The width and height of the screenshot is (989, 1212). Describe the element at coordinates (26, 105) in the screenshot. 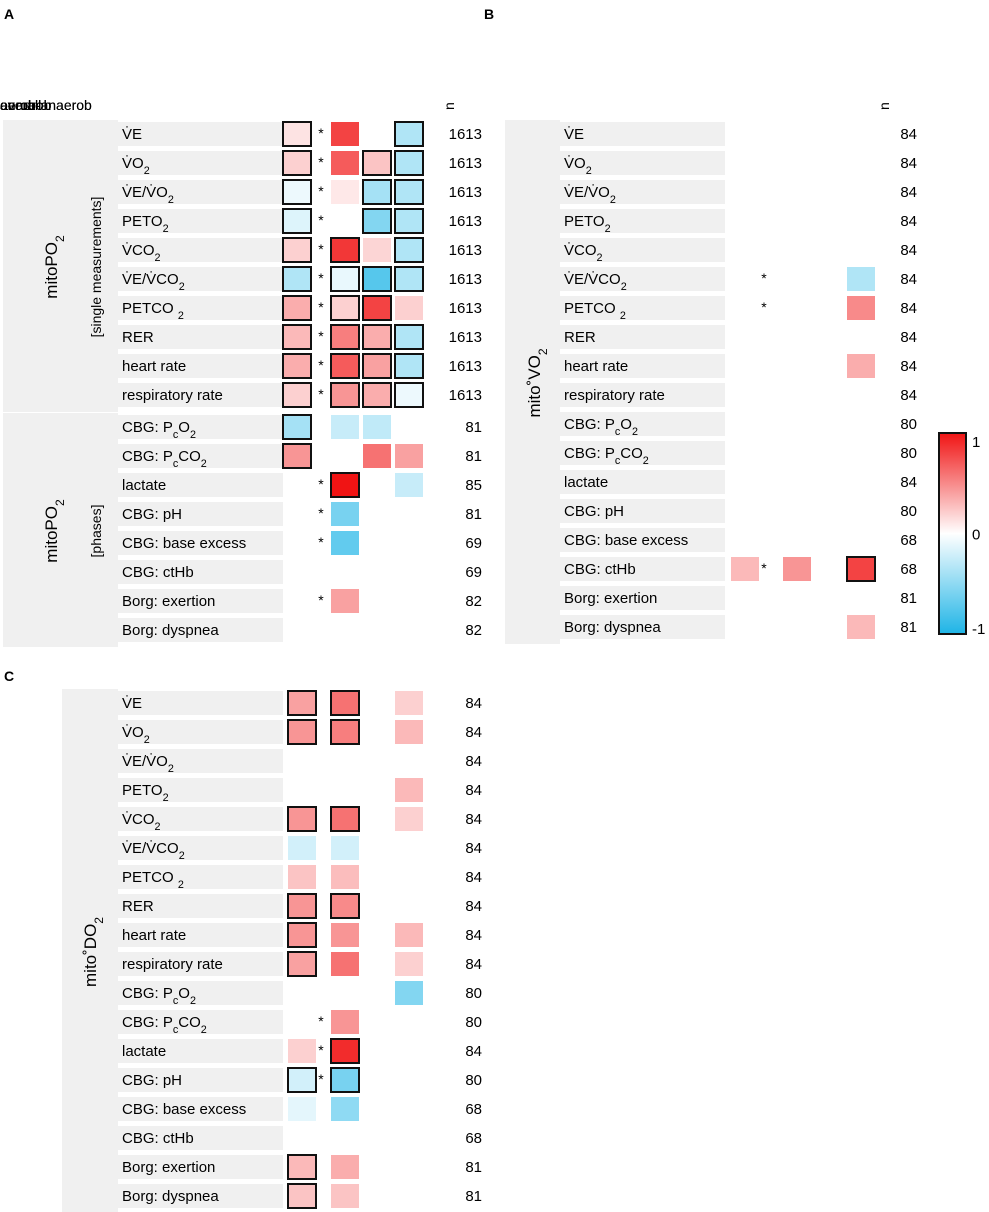

I see `column-header-anaerob: anaerob` at that location.